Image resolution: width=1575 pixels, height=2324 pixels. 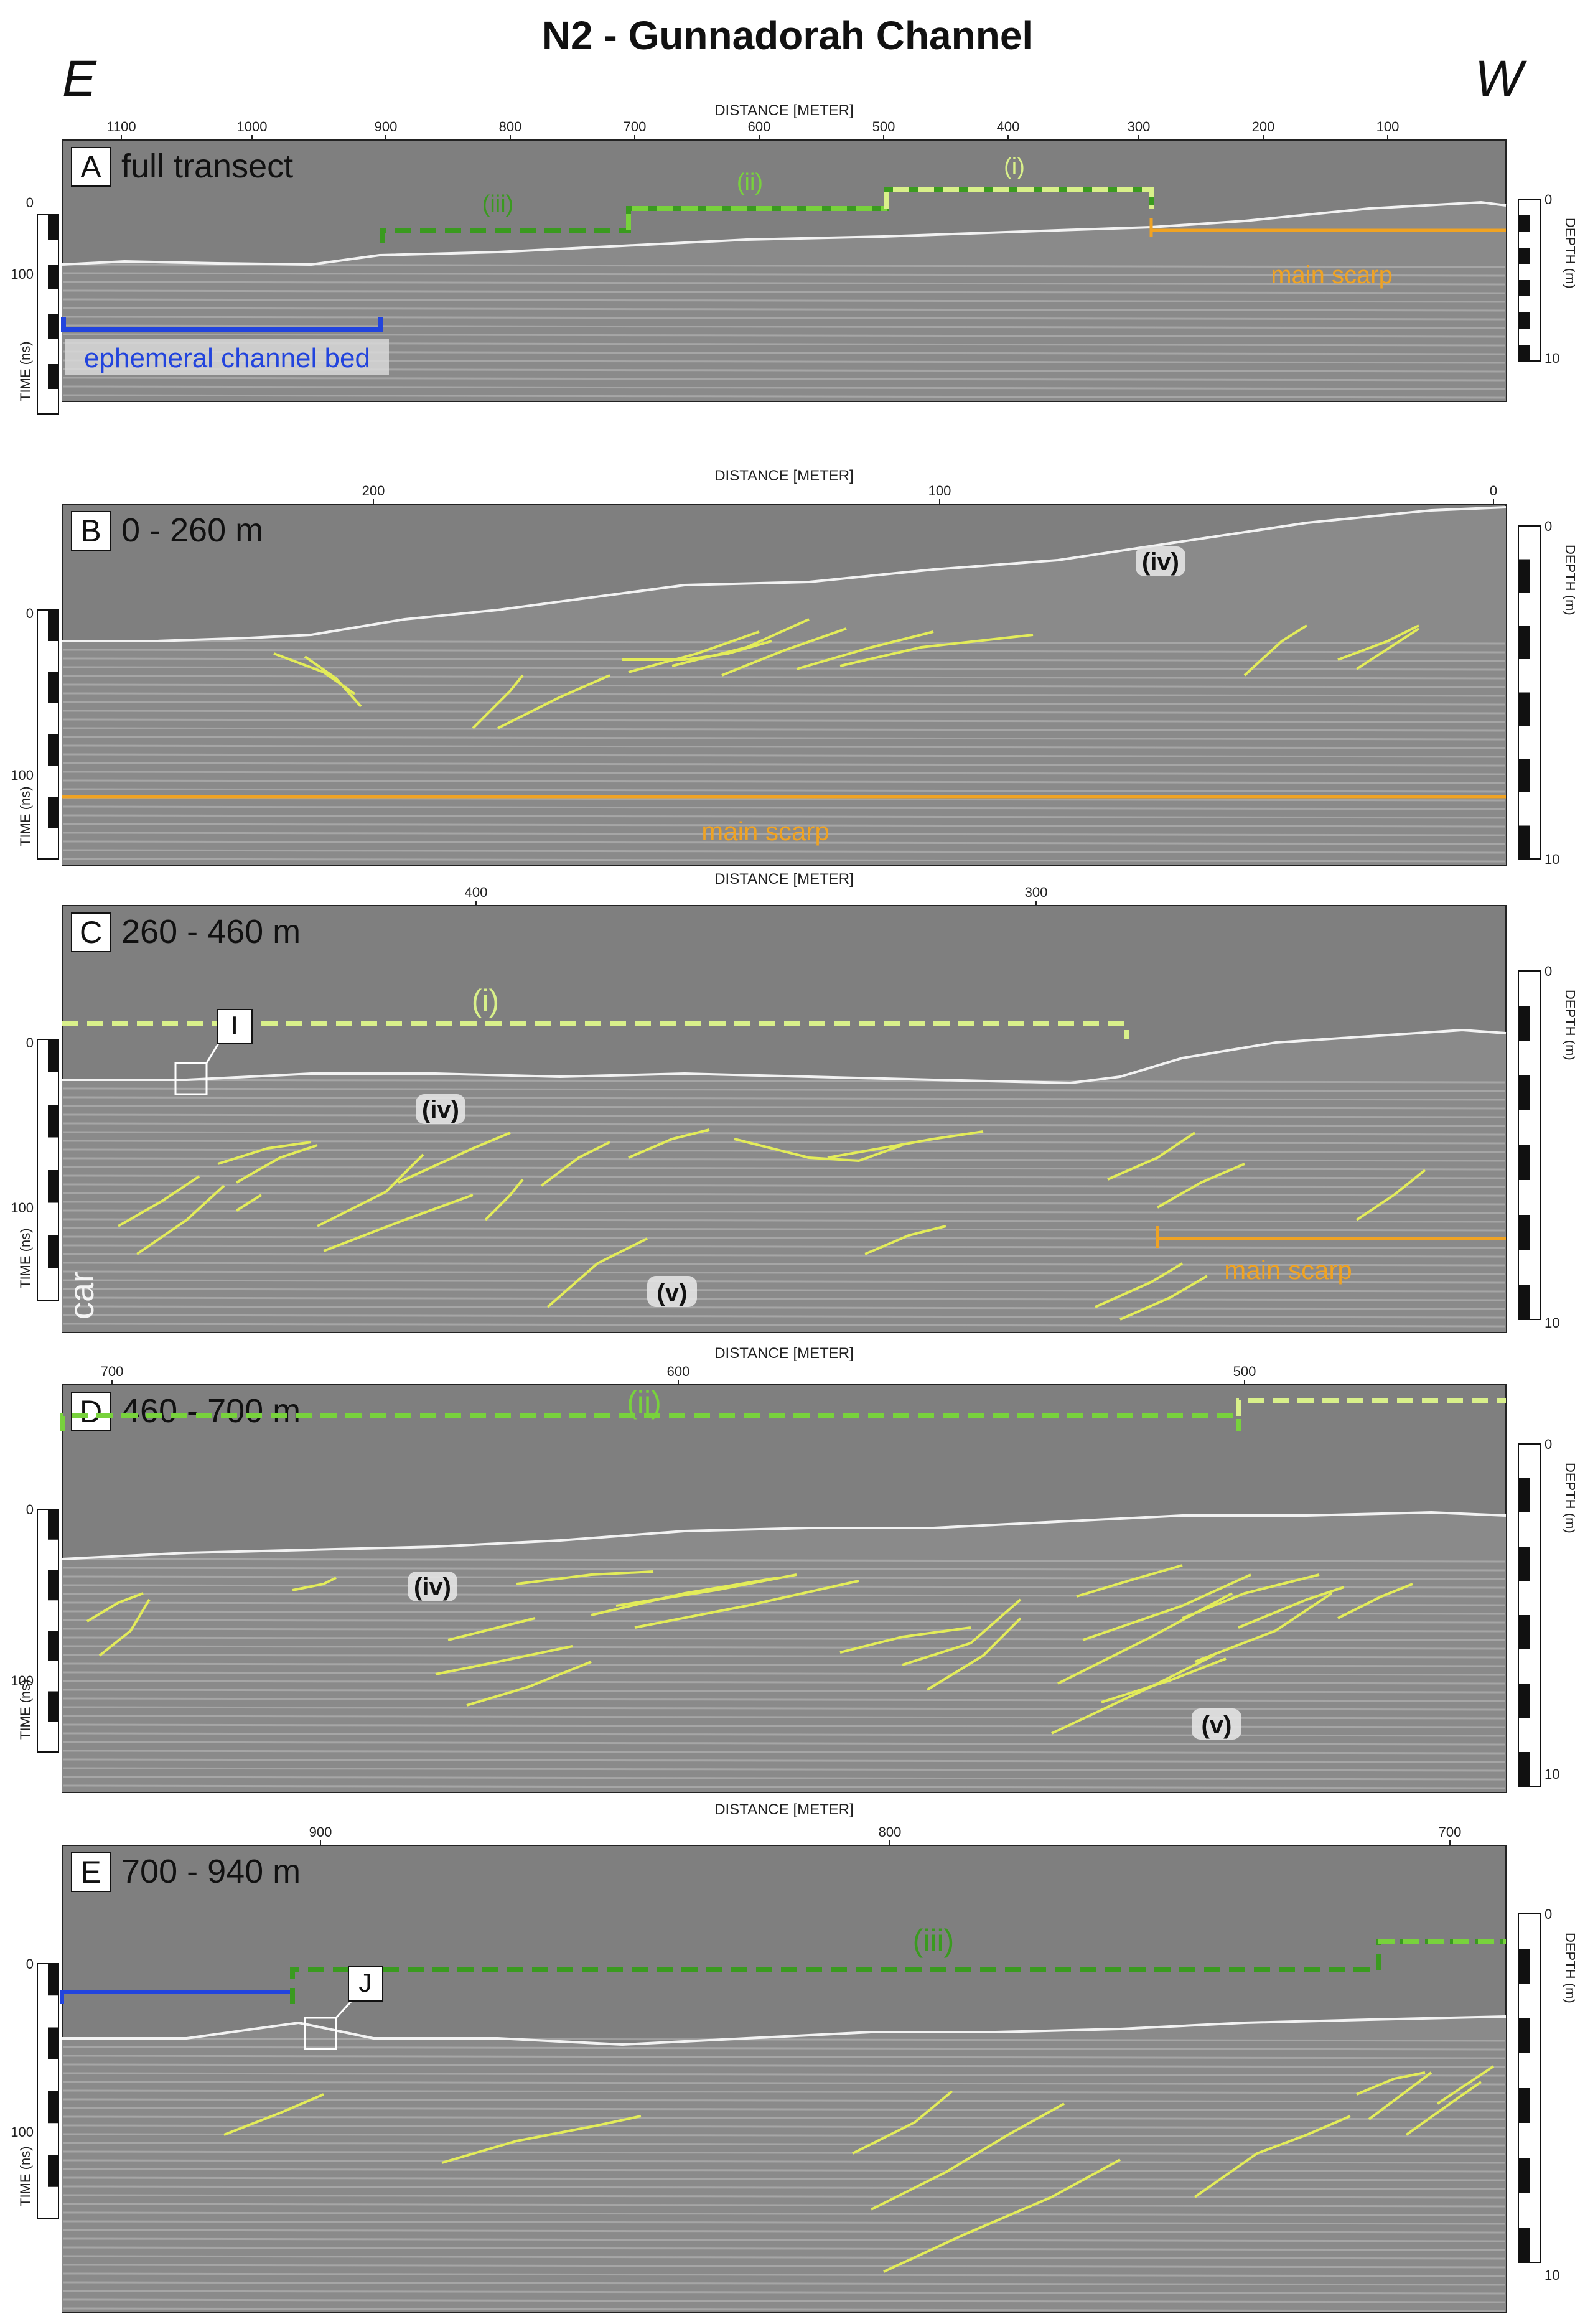 What do you see at coordinates (784, 1353) in the screenshot?
I see `distance-axis-label: DISTANCE [METER]` at bounding box center [784, 1353].